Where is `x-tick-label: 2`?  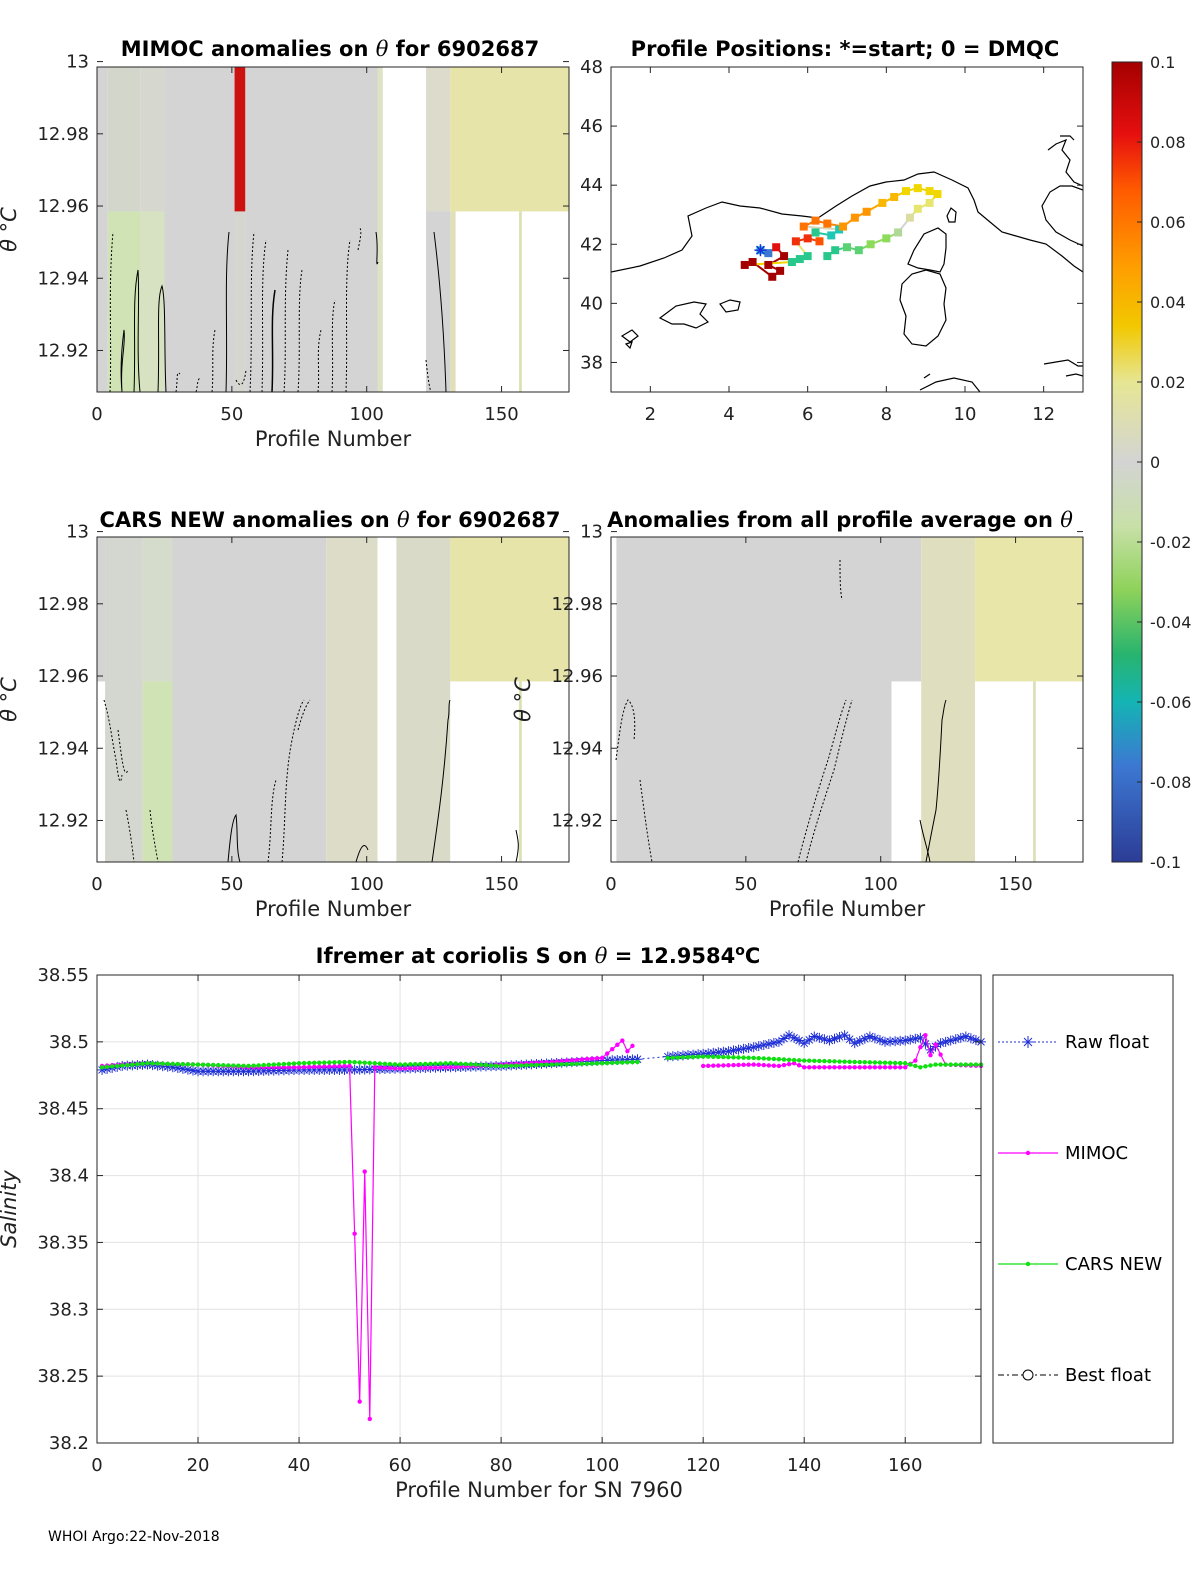 x-tick-label: 2 is located at coordinates (650, 414).